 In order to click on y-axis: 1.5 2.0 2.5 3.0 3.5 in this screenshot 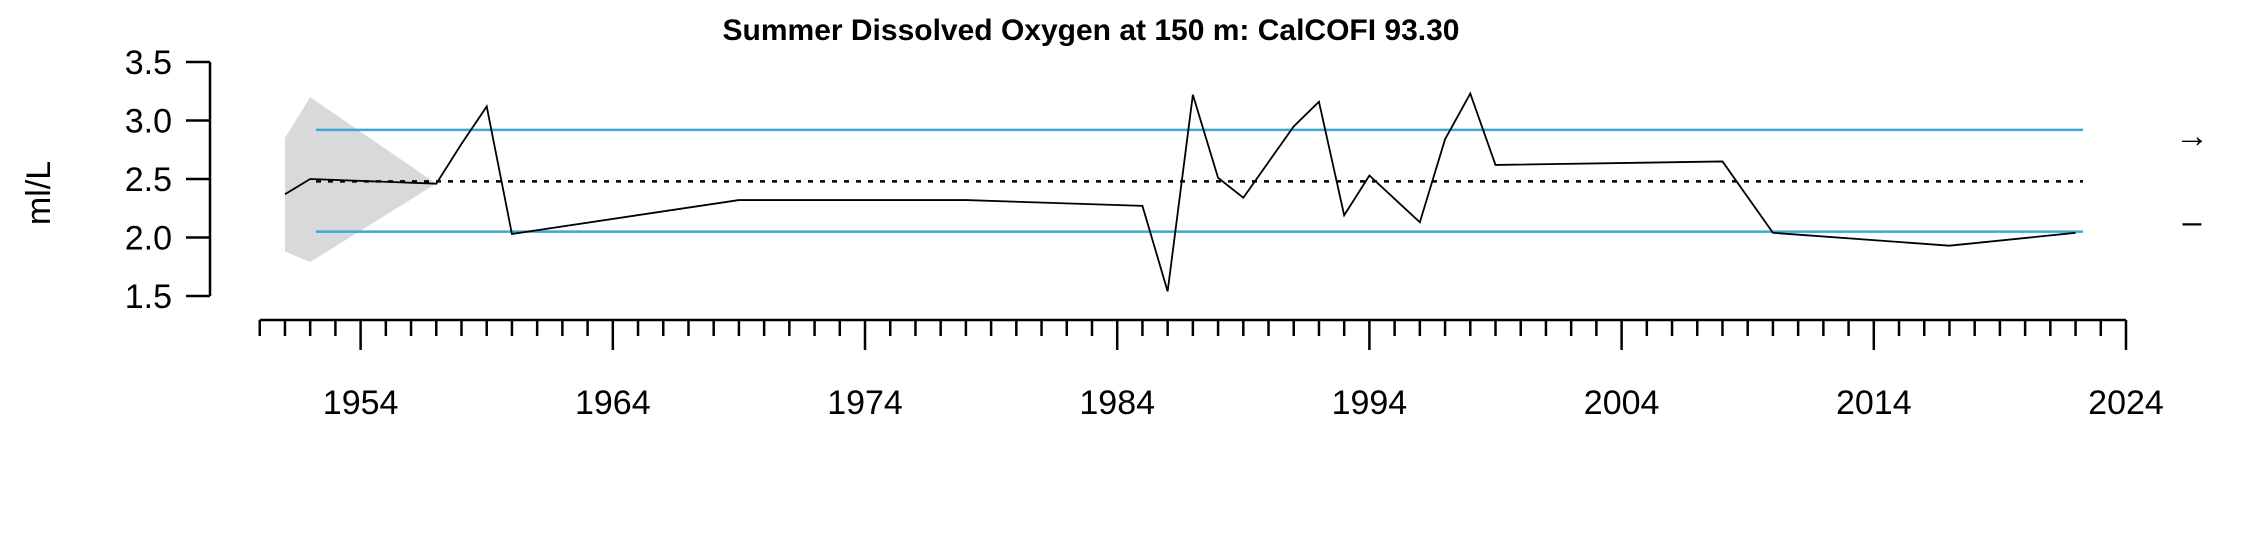, I will do `click(168, 180)`.